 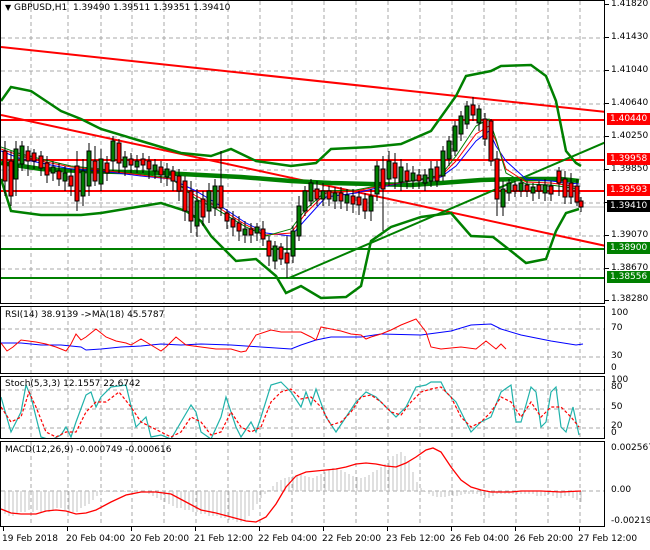 What do you see at coordinates (614, 433) in the screenshot?
I see `stoch-tick: 0` at bounding box center [614, 433].